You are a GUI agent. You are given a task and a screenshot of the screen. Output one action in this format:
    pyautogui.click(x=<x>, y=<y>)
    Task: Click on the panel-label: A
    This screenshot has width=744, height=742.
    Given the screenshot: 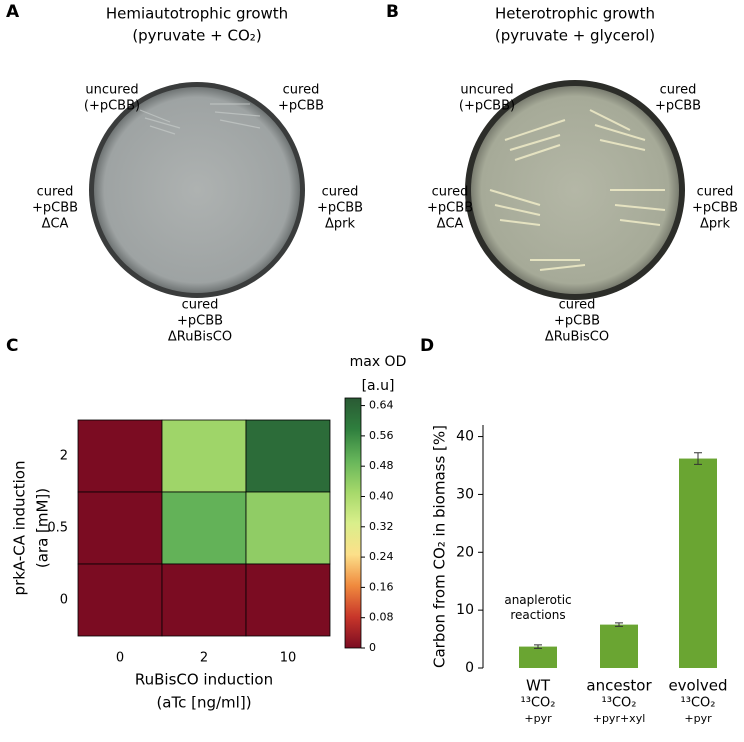 What is the action you would take?
    pyautogui.click(x=13, y=12)
    